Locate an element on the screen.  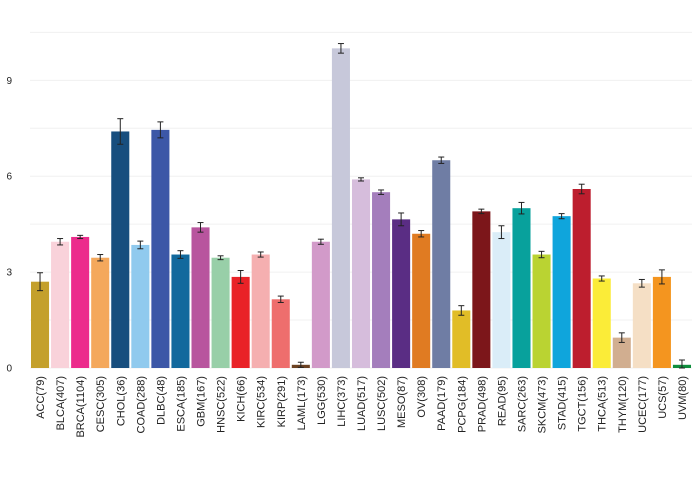
x-tick-label: GBM(167) is located at coordinates (202, 401).